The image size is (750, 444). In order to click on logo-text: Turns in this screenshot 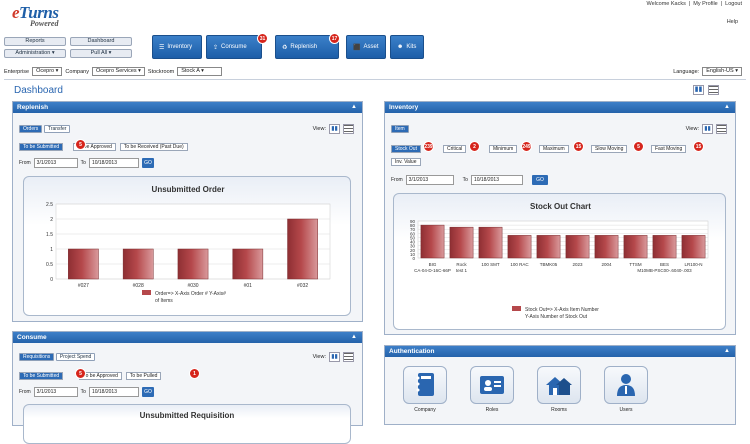, I will do `click(39, 12)`.